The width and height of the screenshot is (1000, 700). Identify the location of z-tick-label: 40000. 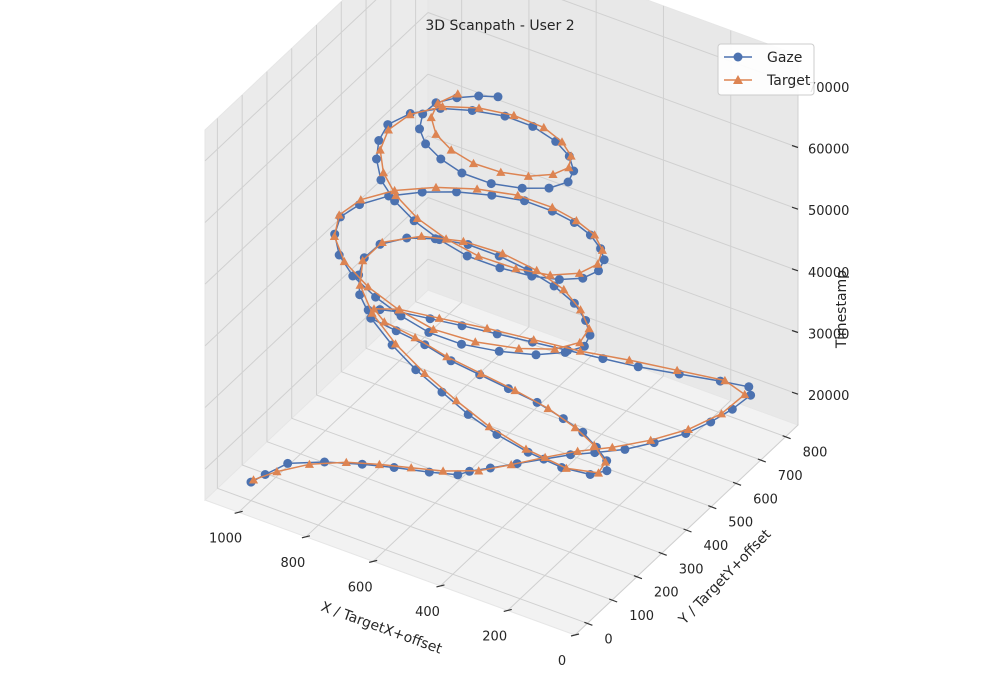
(828, 273).